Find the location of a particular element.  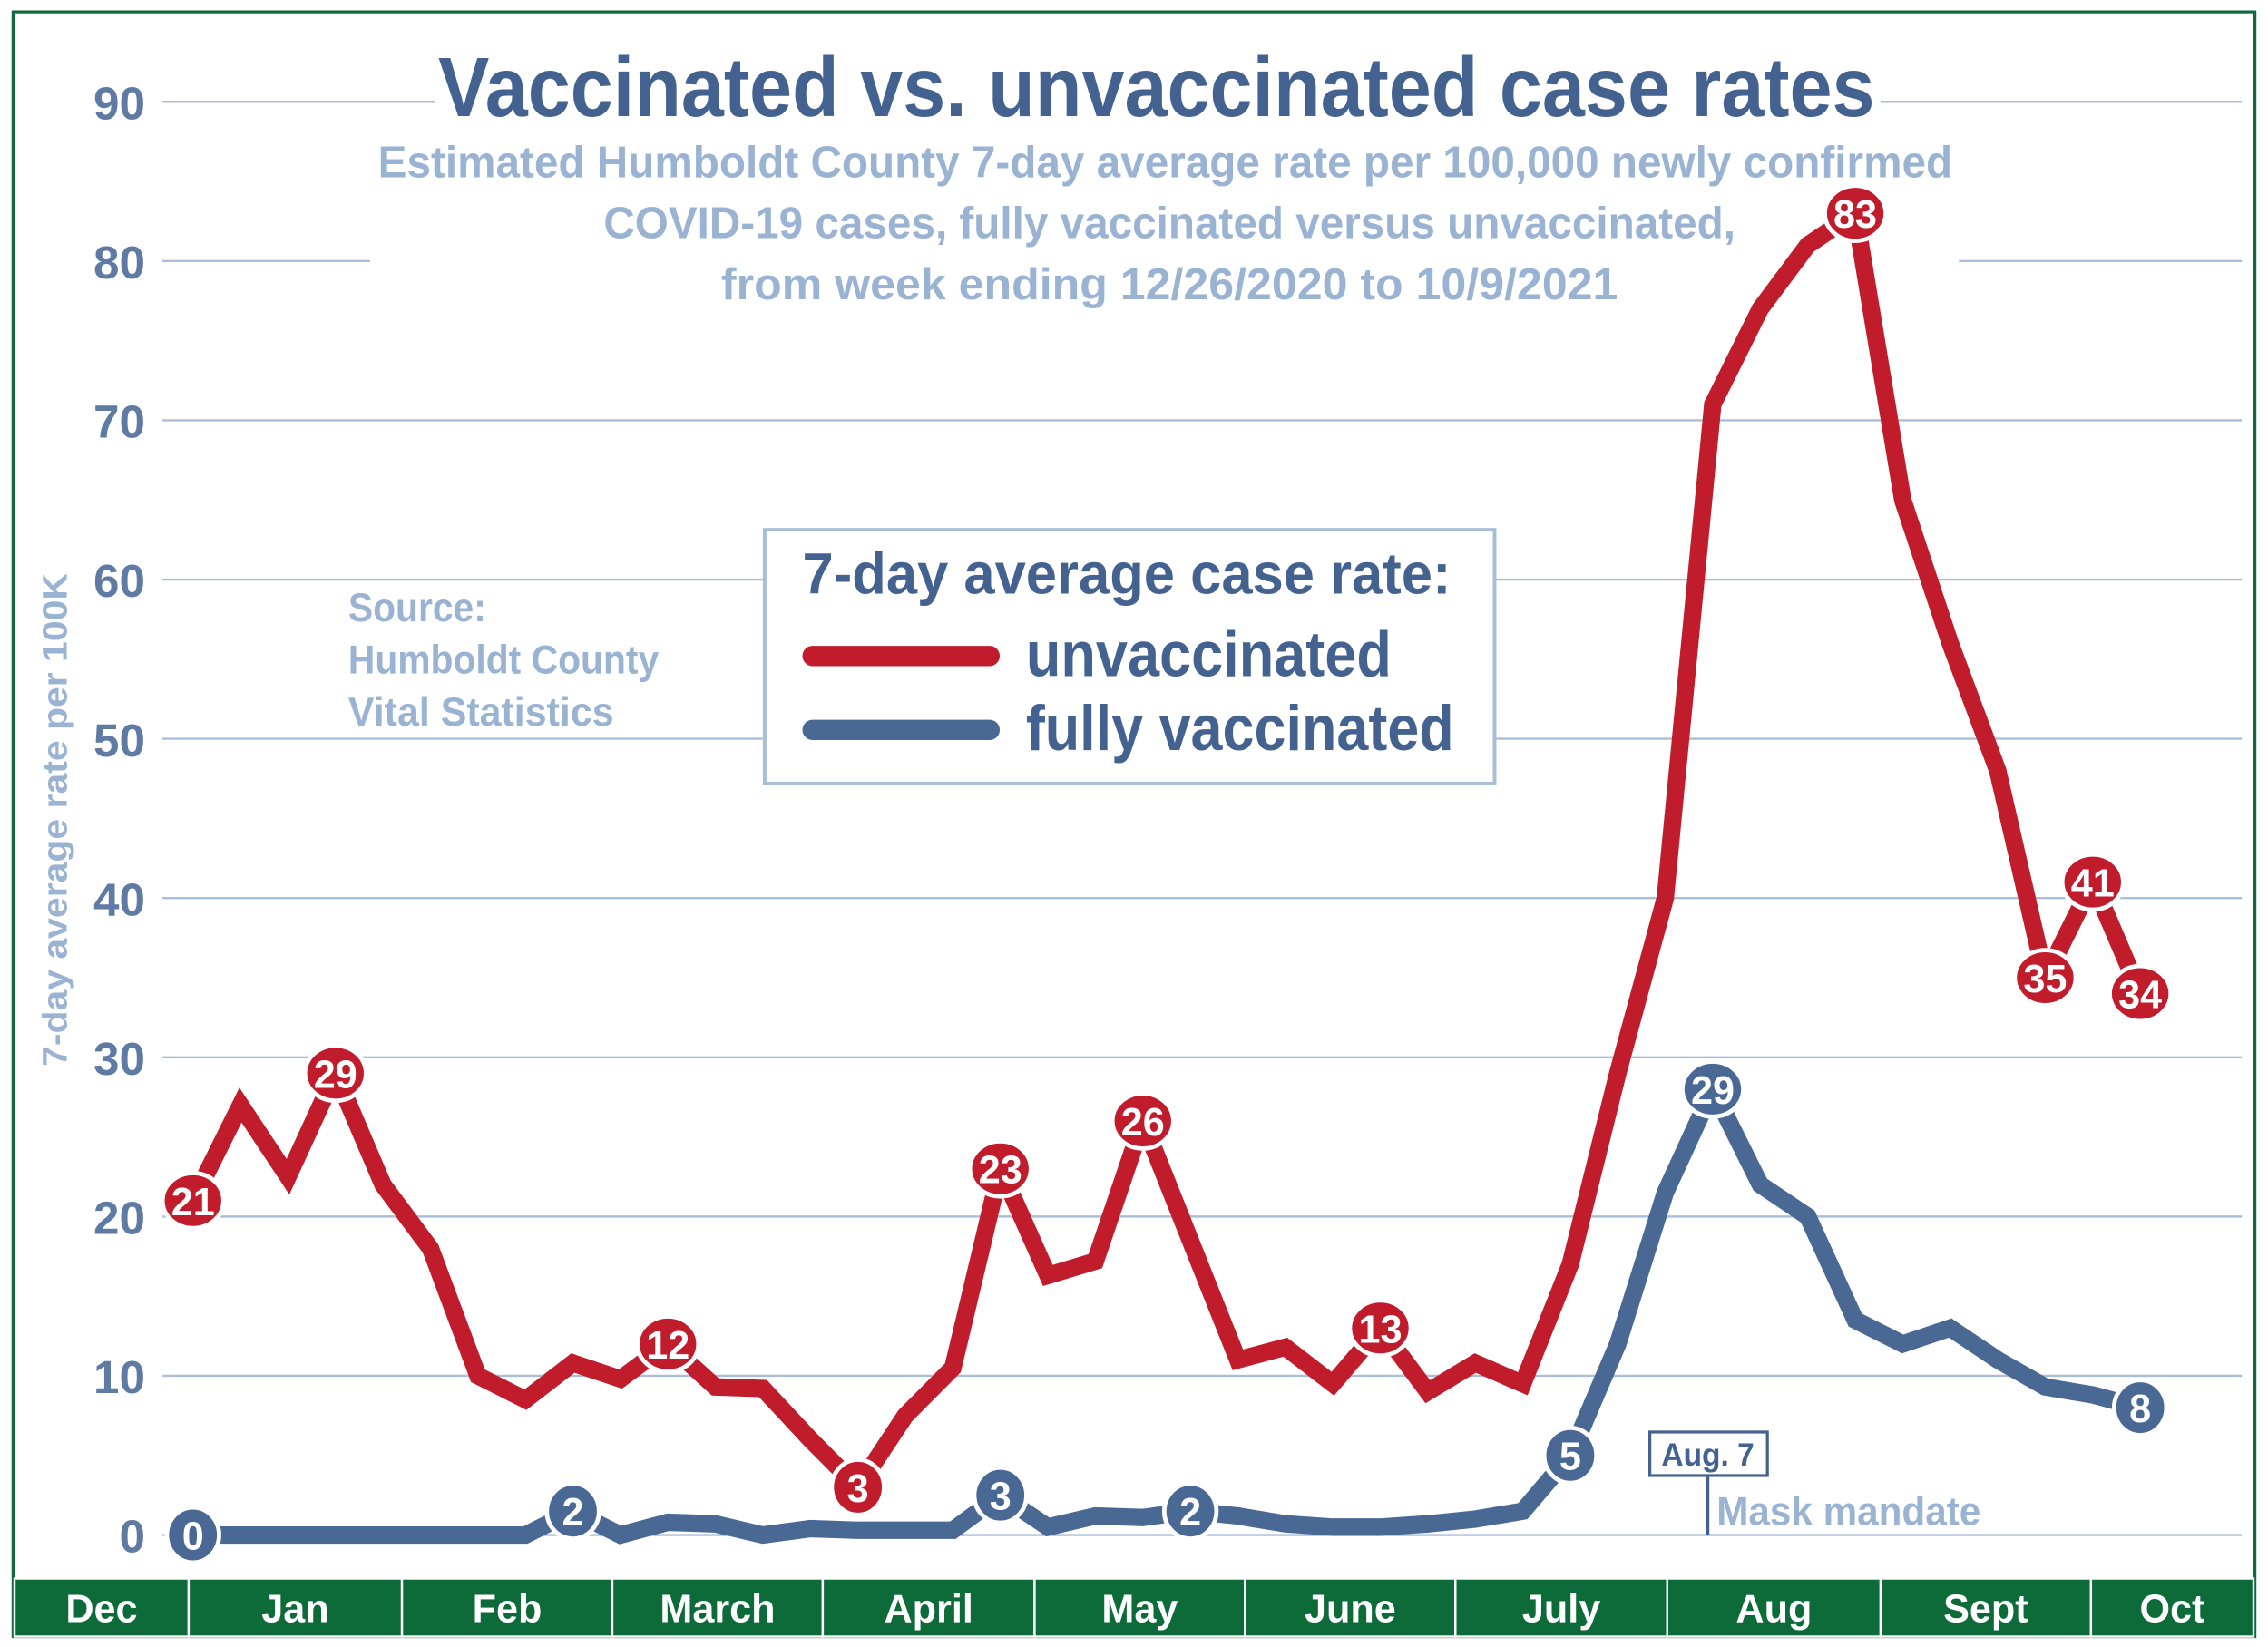

mask-mandate-text: Mask mandate is located at coordinates (1848, 1511).